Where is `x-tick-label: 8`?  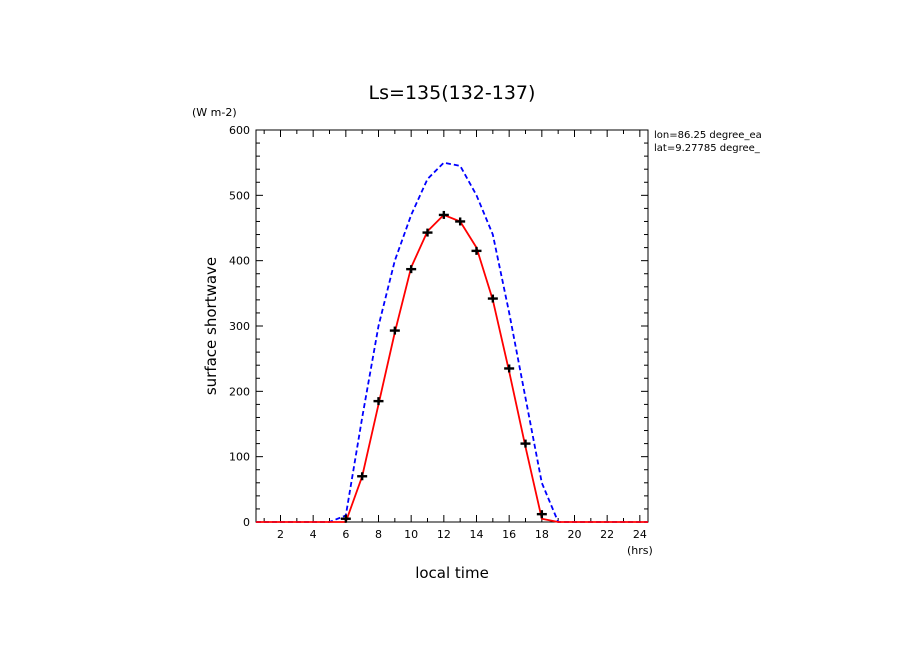 x-tick-label: 8 is located at coordinates (378, 534).